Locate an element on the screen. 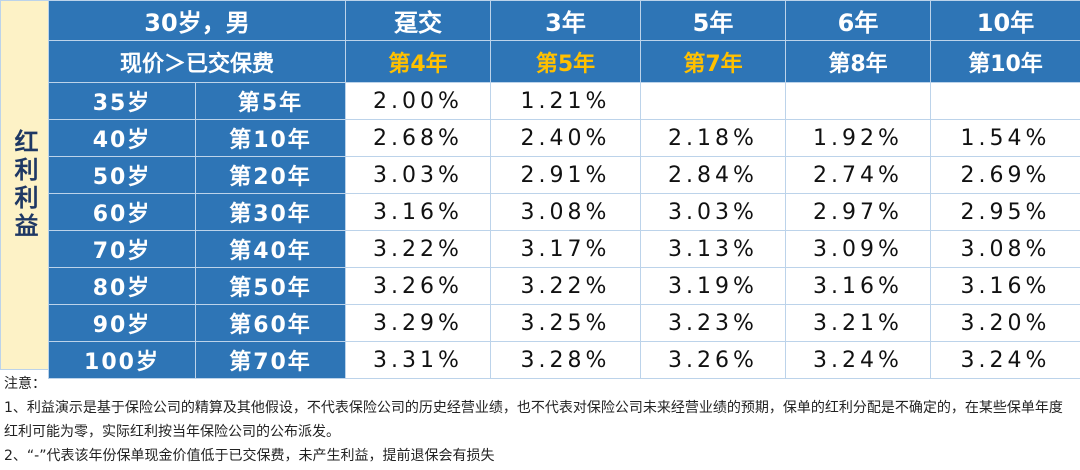 This screenshot has width=1080, height=470. header-cell: 第5年 is located at coordinates (565, 61).